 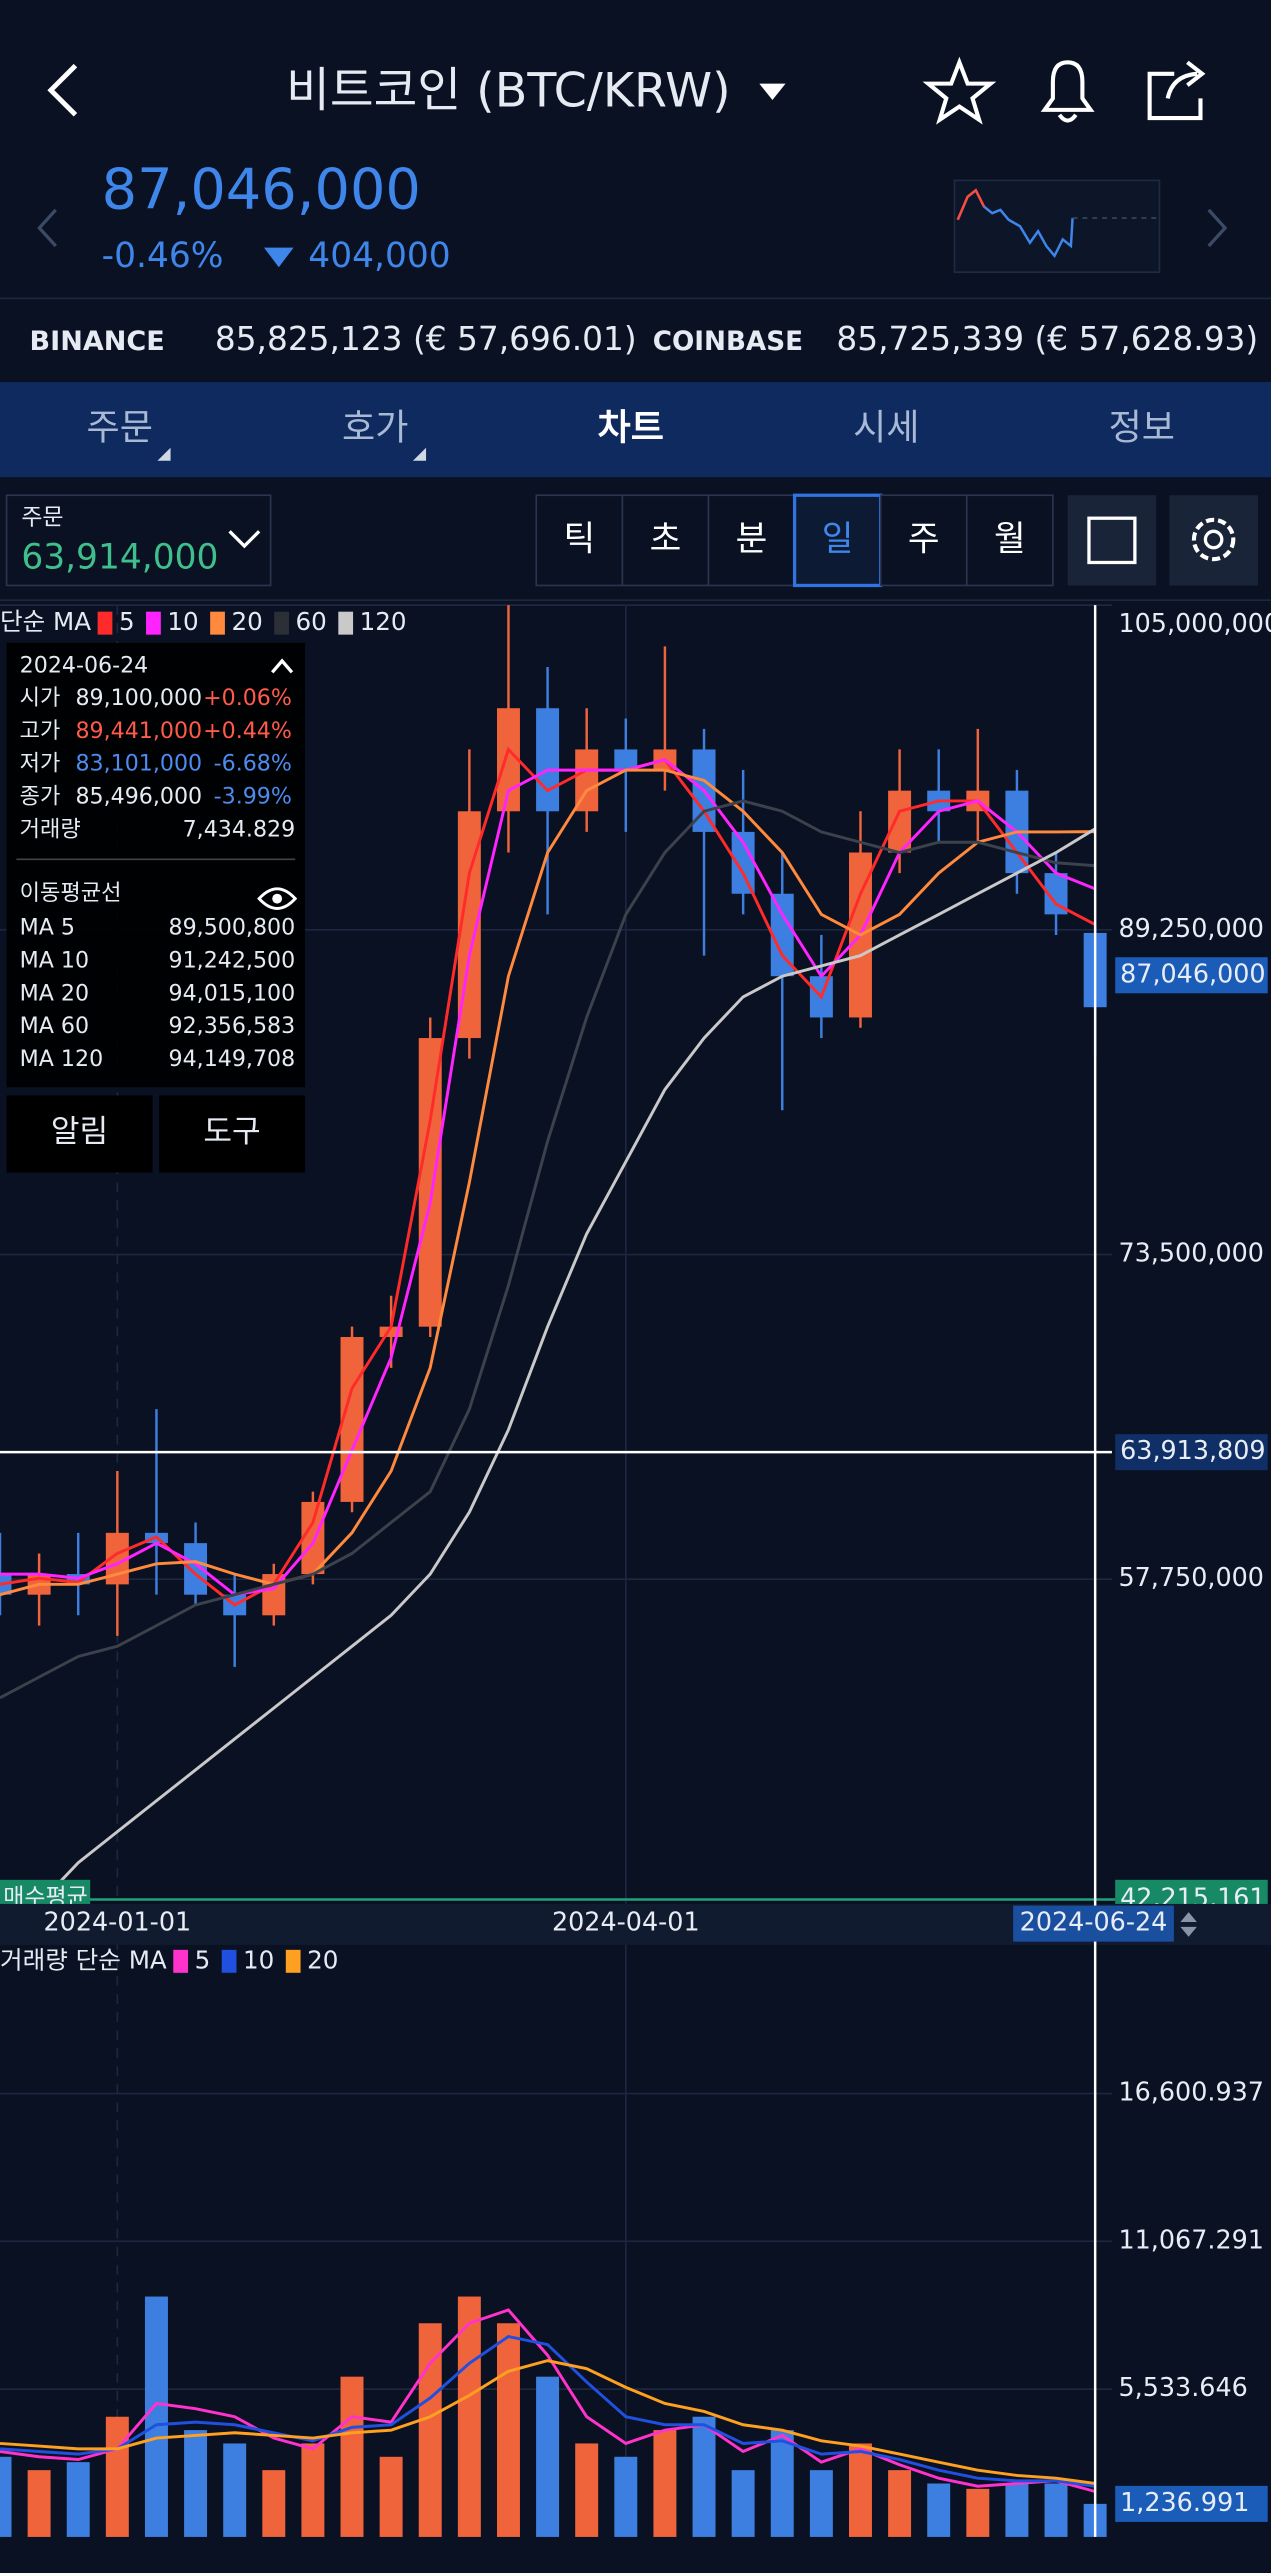 What do you see at coordinates (626, 1922) in the screenshot?
I see `x-tick-label: 2024-04-01` at bounding box center [626, 1922].